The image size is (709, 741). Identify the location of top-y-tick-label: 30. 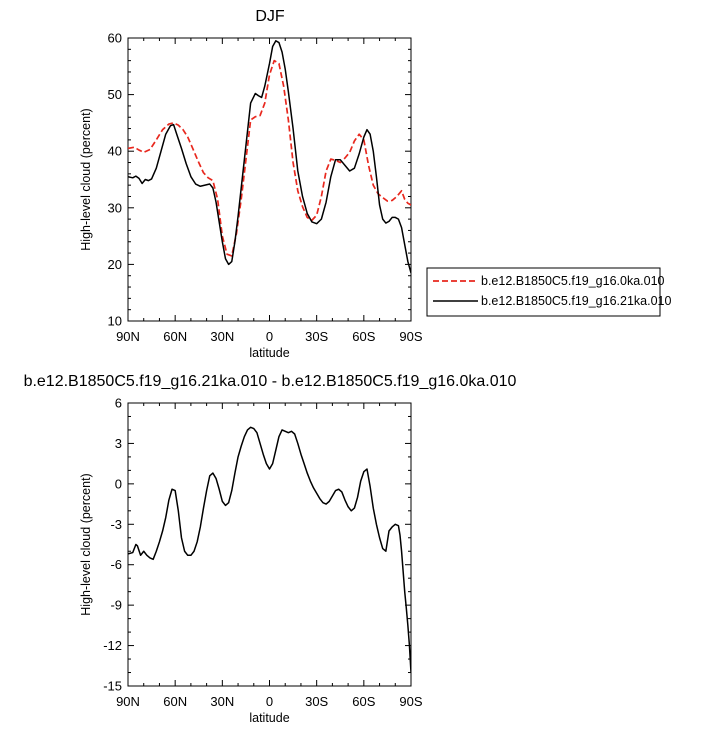
(115, 207).